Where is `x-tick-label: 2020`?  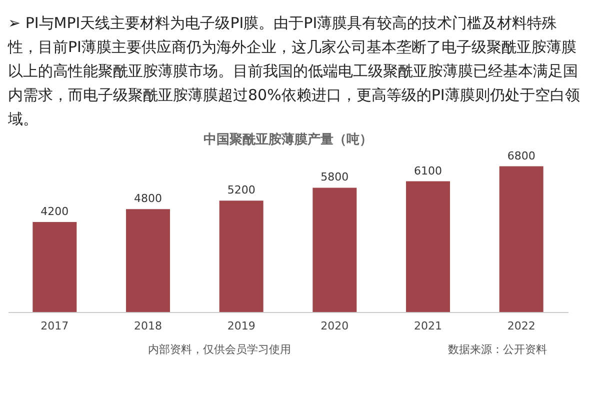
x-tick-label: 2020 is located at coordinates (334, 326).